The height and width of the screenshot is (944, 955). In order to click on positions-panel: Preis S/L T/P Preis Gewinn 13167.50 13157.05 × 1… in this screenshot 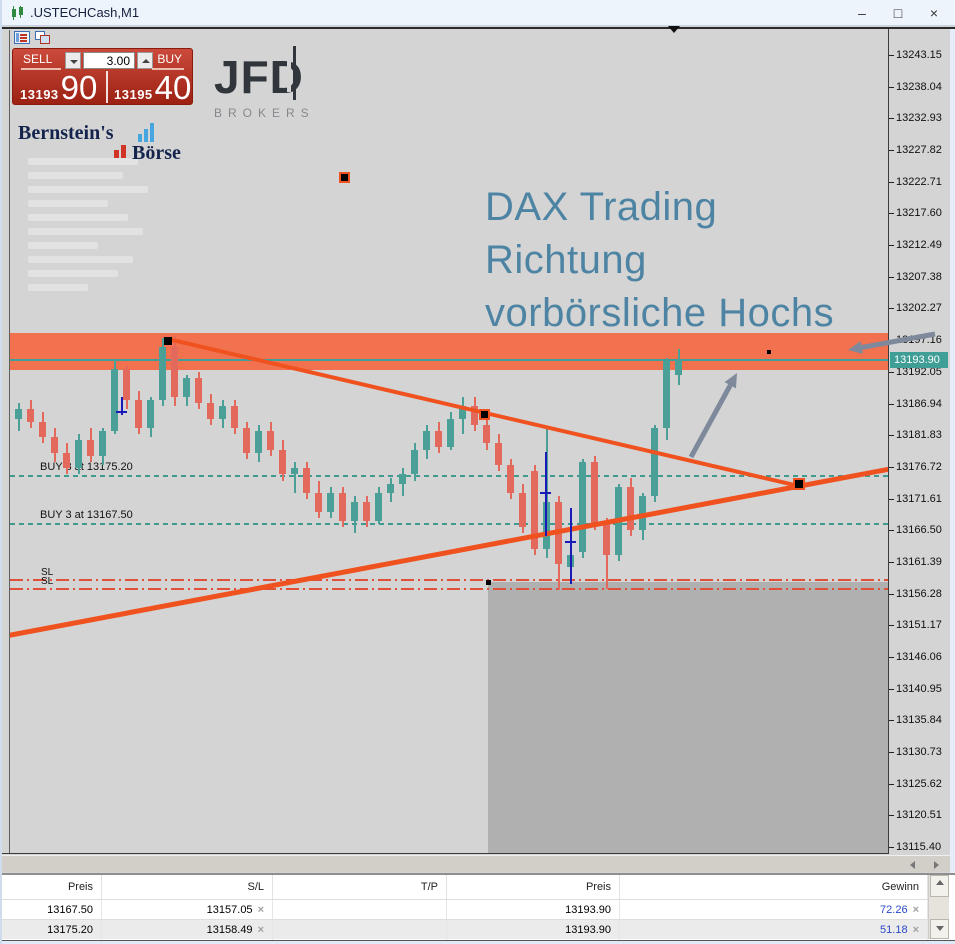, I will do `click(478, 906)`.